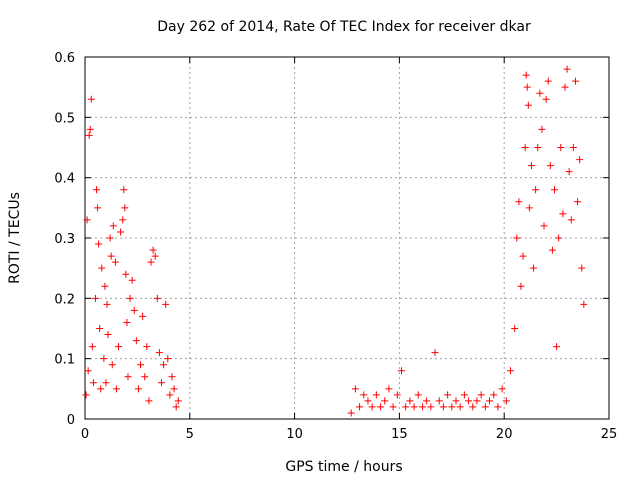 The image size is (640, 480). Describe the element at coordinates (64, 360) in the screenshot. I see `y-tick-label: 0.1` at that location.